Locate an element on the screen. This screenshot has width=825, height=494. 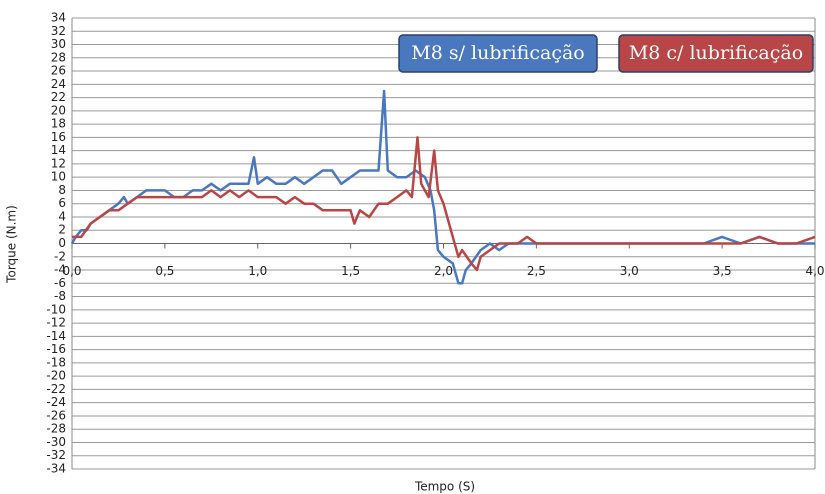
y-tick-label: 34 is located at coordinates (58, 18).